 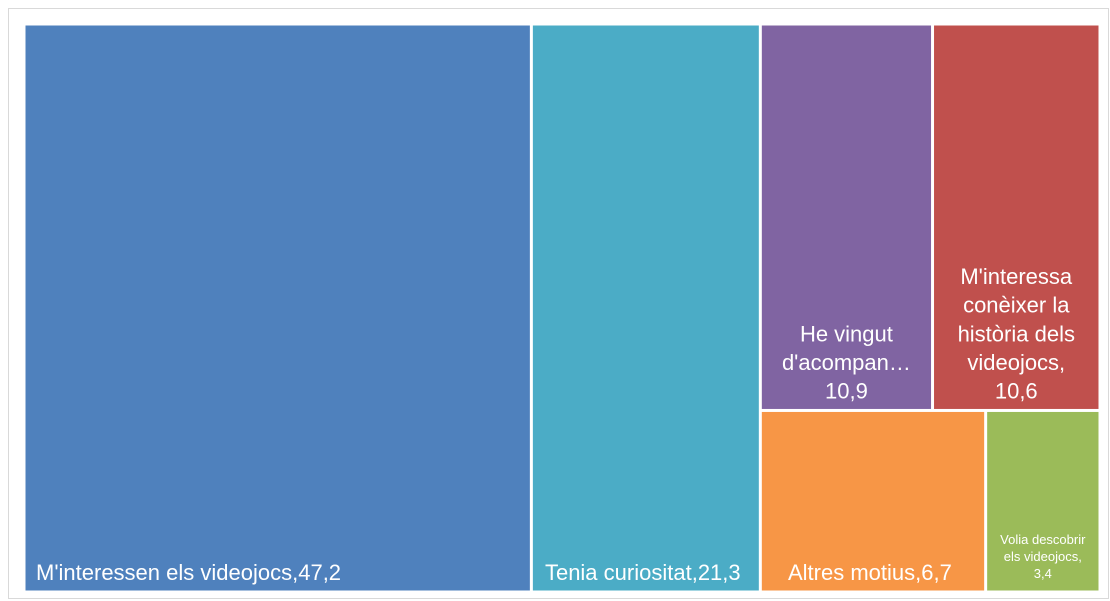 What do you see at coordinates (1043, 556) in the screenshot?
I see `label-line: els videojocs,` at bounding box center [1043, 556].